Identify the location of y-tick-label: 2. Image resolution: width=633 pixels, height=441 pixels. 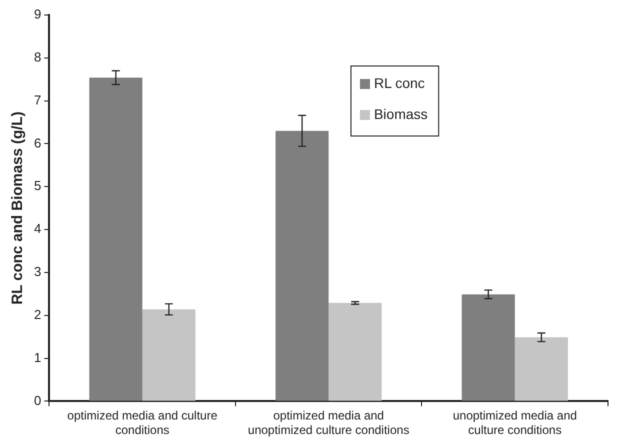
(38, 314).